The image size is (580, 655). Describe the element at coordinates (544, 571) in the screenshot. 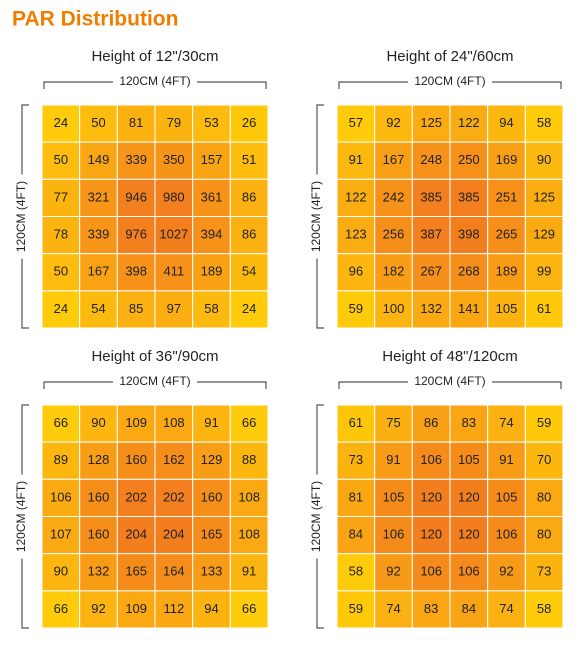

I see `cell-value: 73` at that location.